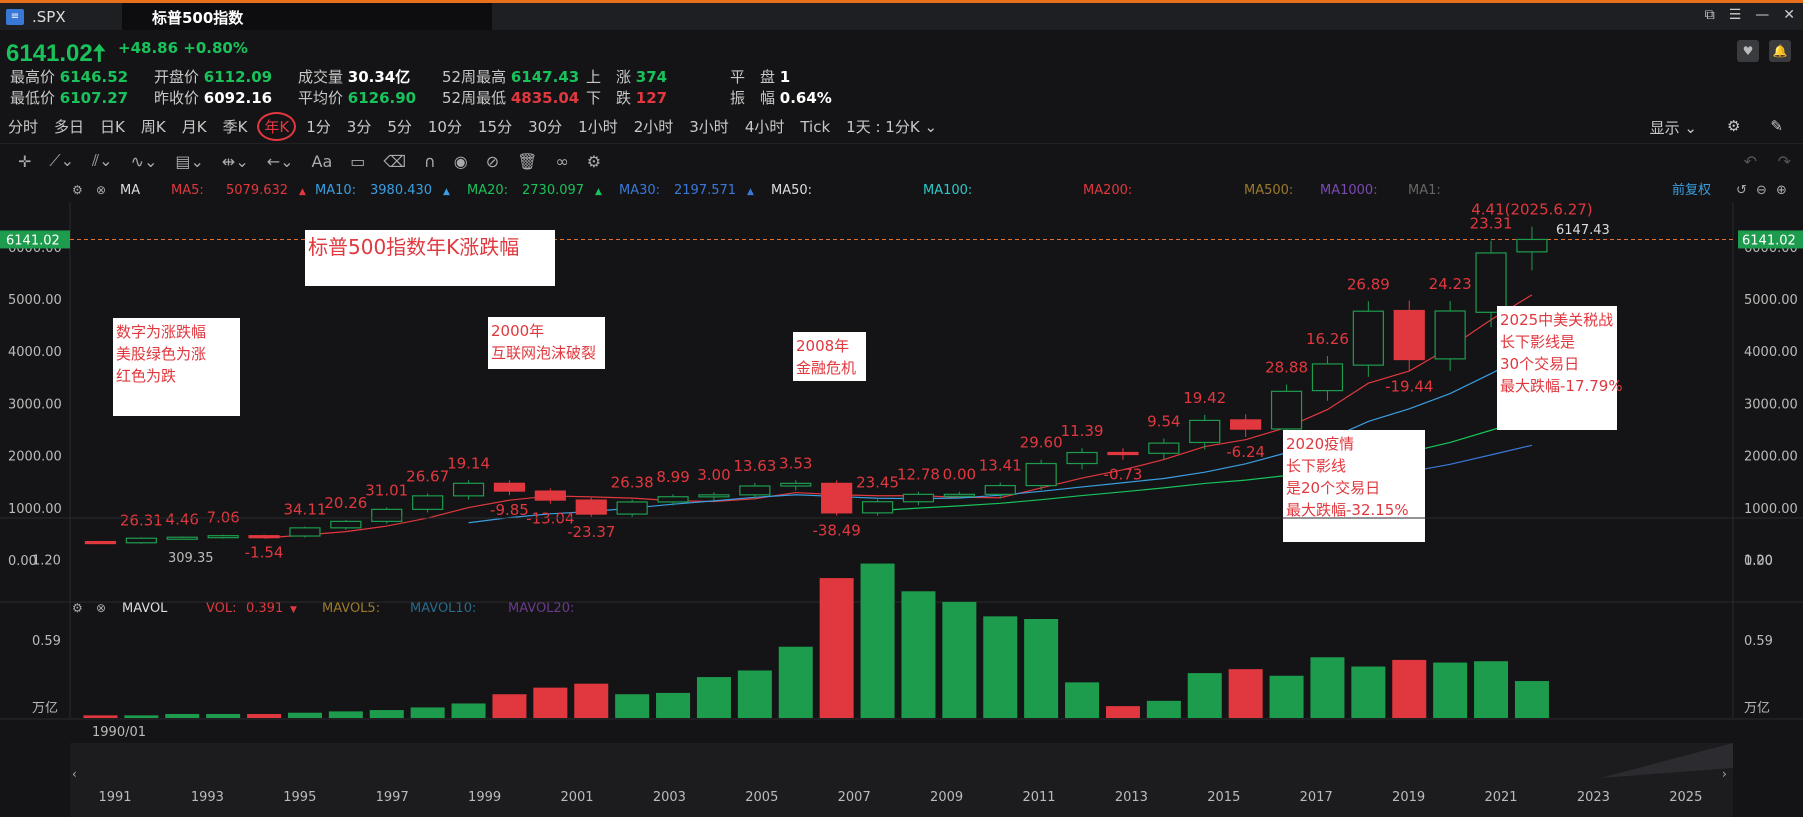 Image resolution: width=1803 pixels, height=817 pixels. Describe the element at coordinates (1673, 128) in the screenshot. I see `display-dropdown: 显示 ⌄` at that location.